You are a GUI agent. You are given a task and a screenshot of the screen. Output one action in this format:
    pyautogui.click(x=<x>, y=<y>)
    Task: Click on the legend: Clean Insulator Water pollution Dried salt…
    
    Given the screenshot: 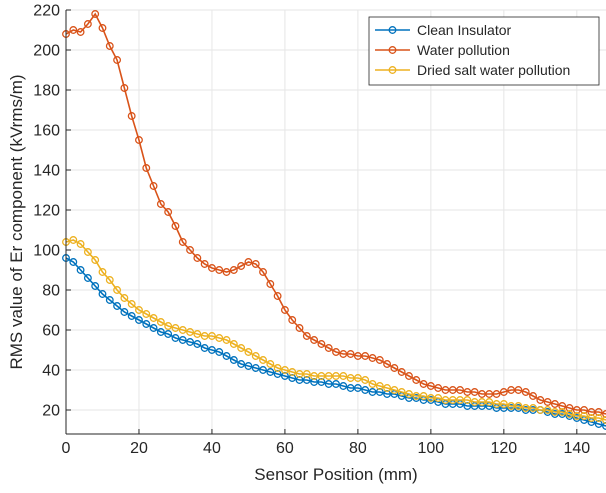 What is the action you would take?
    pyautogui.click(x=484, y=51)
    